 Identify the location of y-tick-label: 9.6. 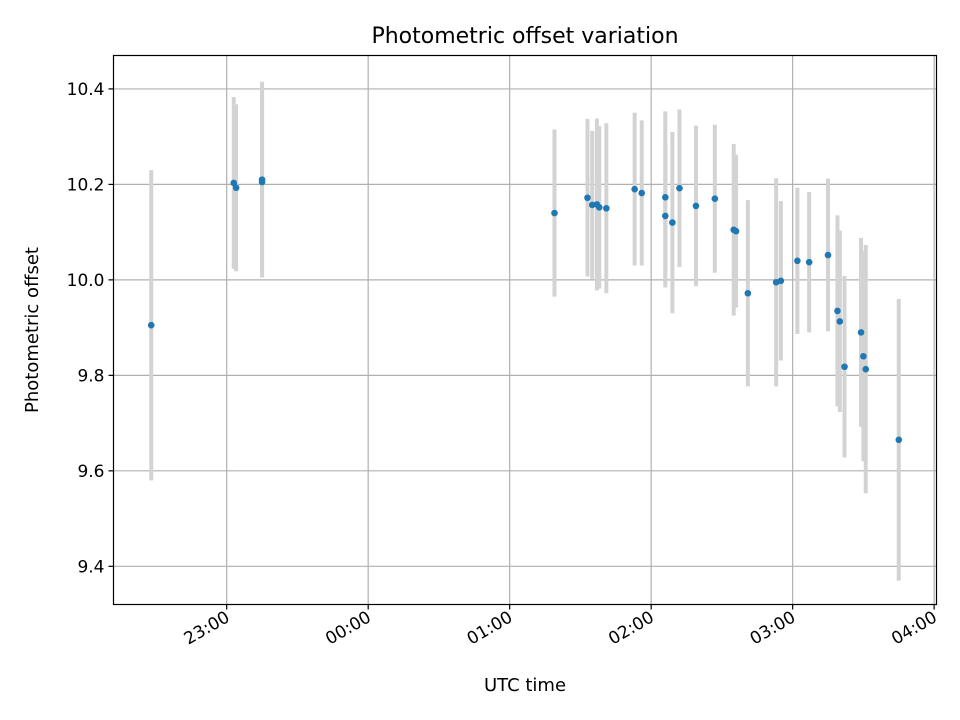
(90, 472).